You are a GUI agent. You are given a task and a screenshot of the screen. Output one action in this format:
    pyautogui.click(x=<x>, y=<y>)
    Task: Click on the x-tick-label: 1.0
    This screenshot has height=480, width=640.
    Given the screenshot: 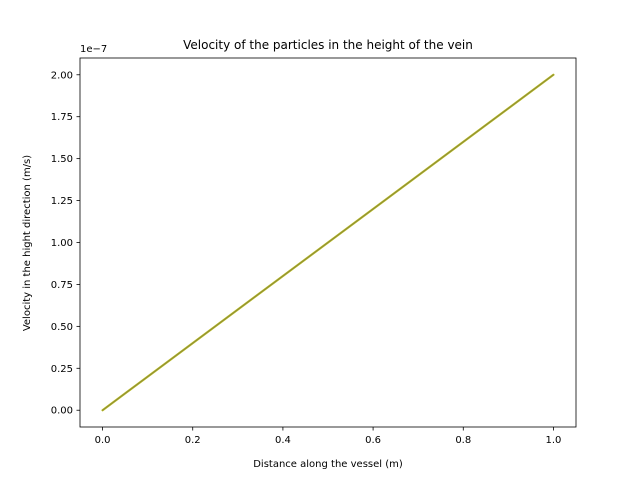 What is the action you would take?
    pyautogui.click(x=554, y=440)
    